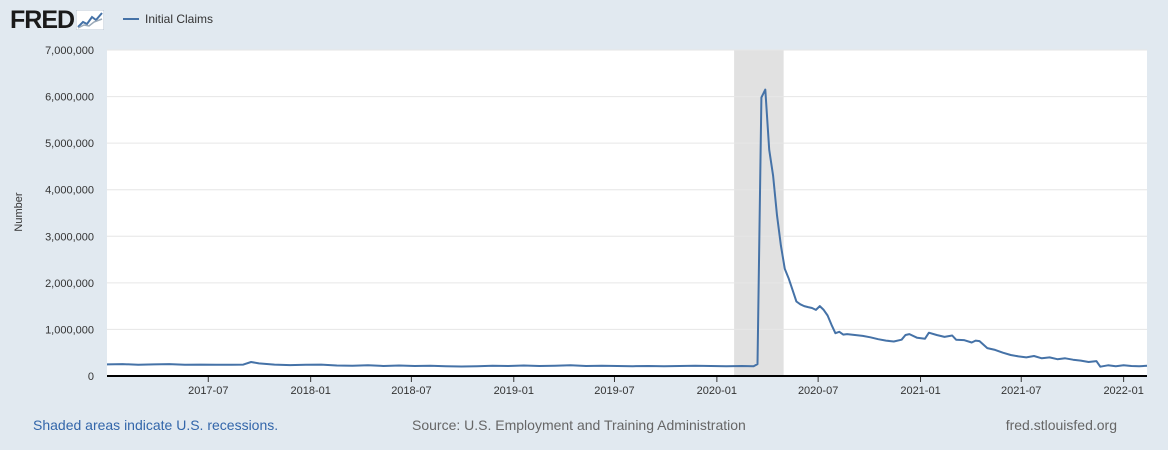  Describe the element at coordinates (584, 20) in the screenshot. I see `chart-header: FRED Initial Claims` at that location.